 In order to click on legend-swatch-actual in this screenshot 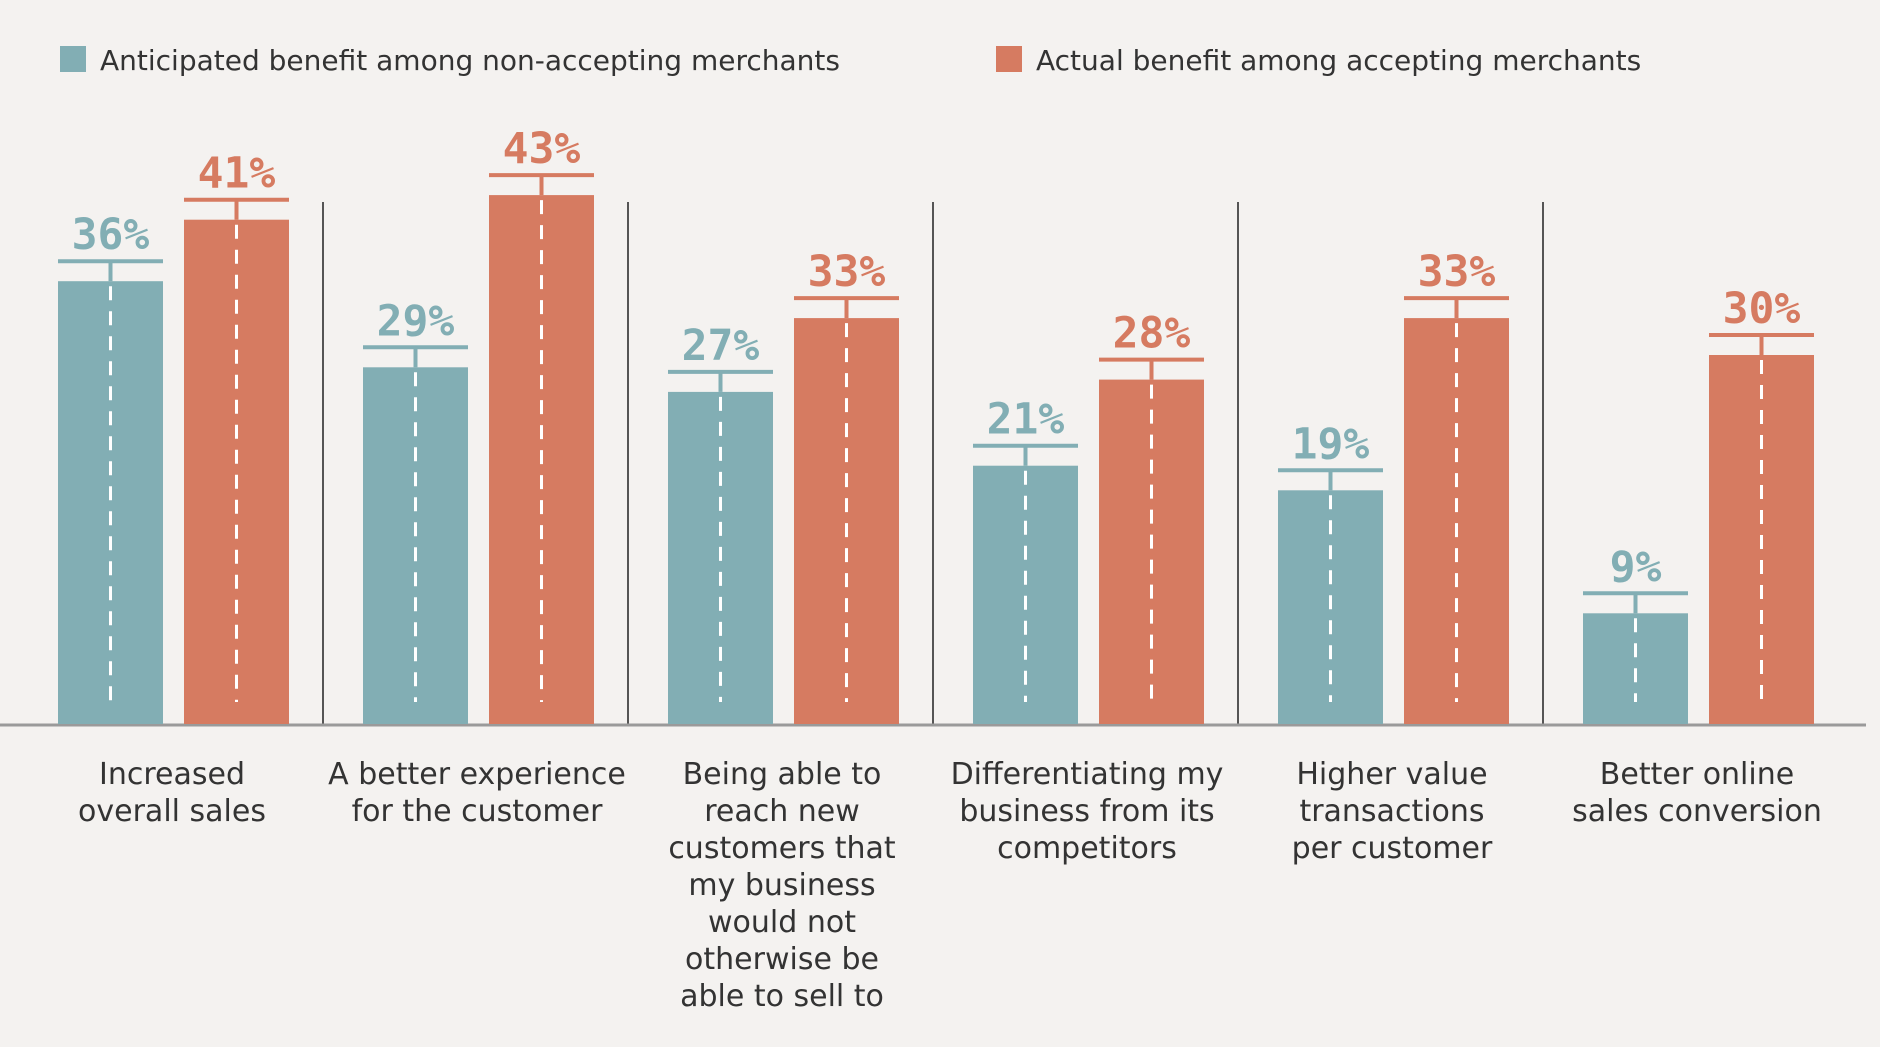, I will do `click(1009, 59)`.